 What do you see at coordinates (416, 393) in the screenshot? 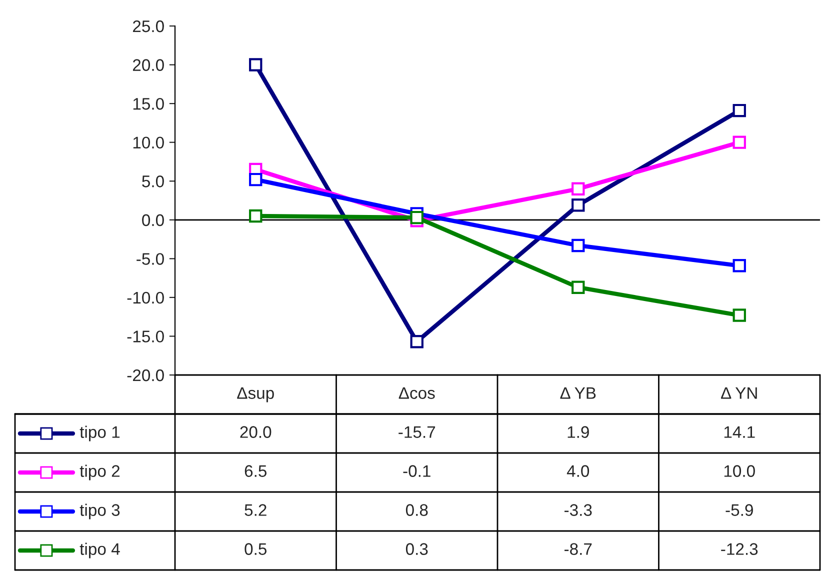
I see `x-tick-label: Δcos` at bounding box center [416, 393].